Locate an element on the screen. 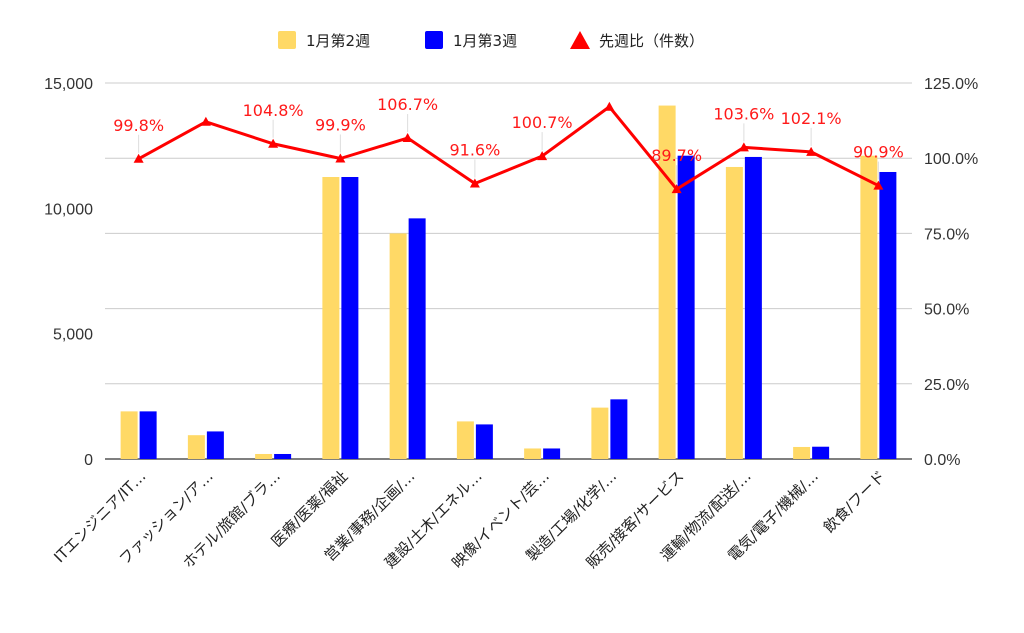  data-label: 103.6% is located at coordinates (743, 113).